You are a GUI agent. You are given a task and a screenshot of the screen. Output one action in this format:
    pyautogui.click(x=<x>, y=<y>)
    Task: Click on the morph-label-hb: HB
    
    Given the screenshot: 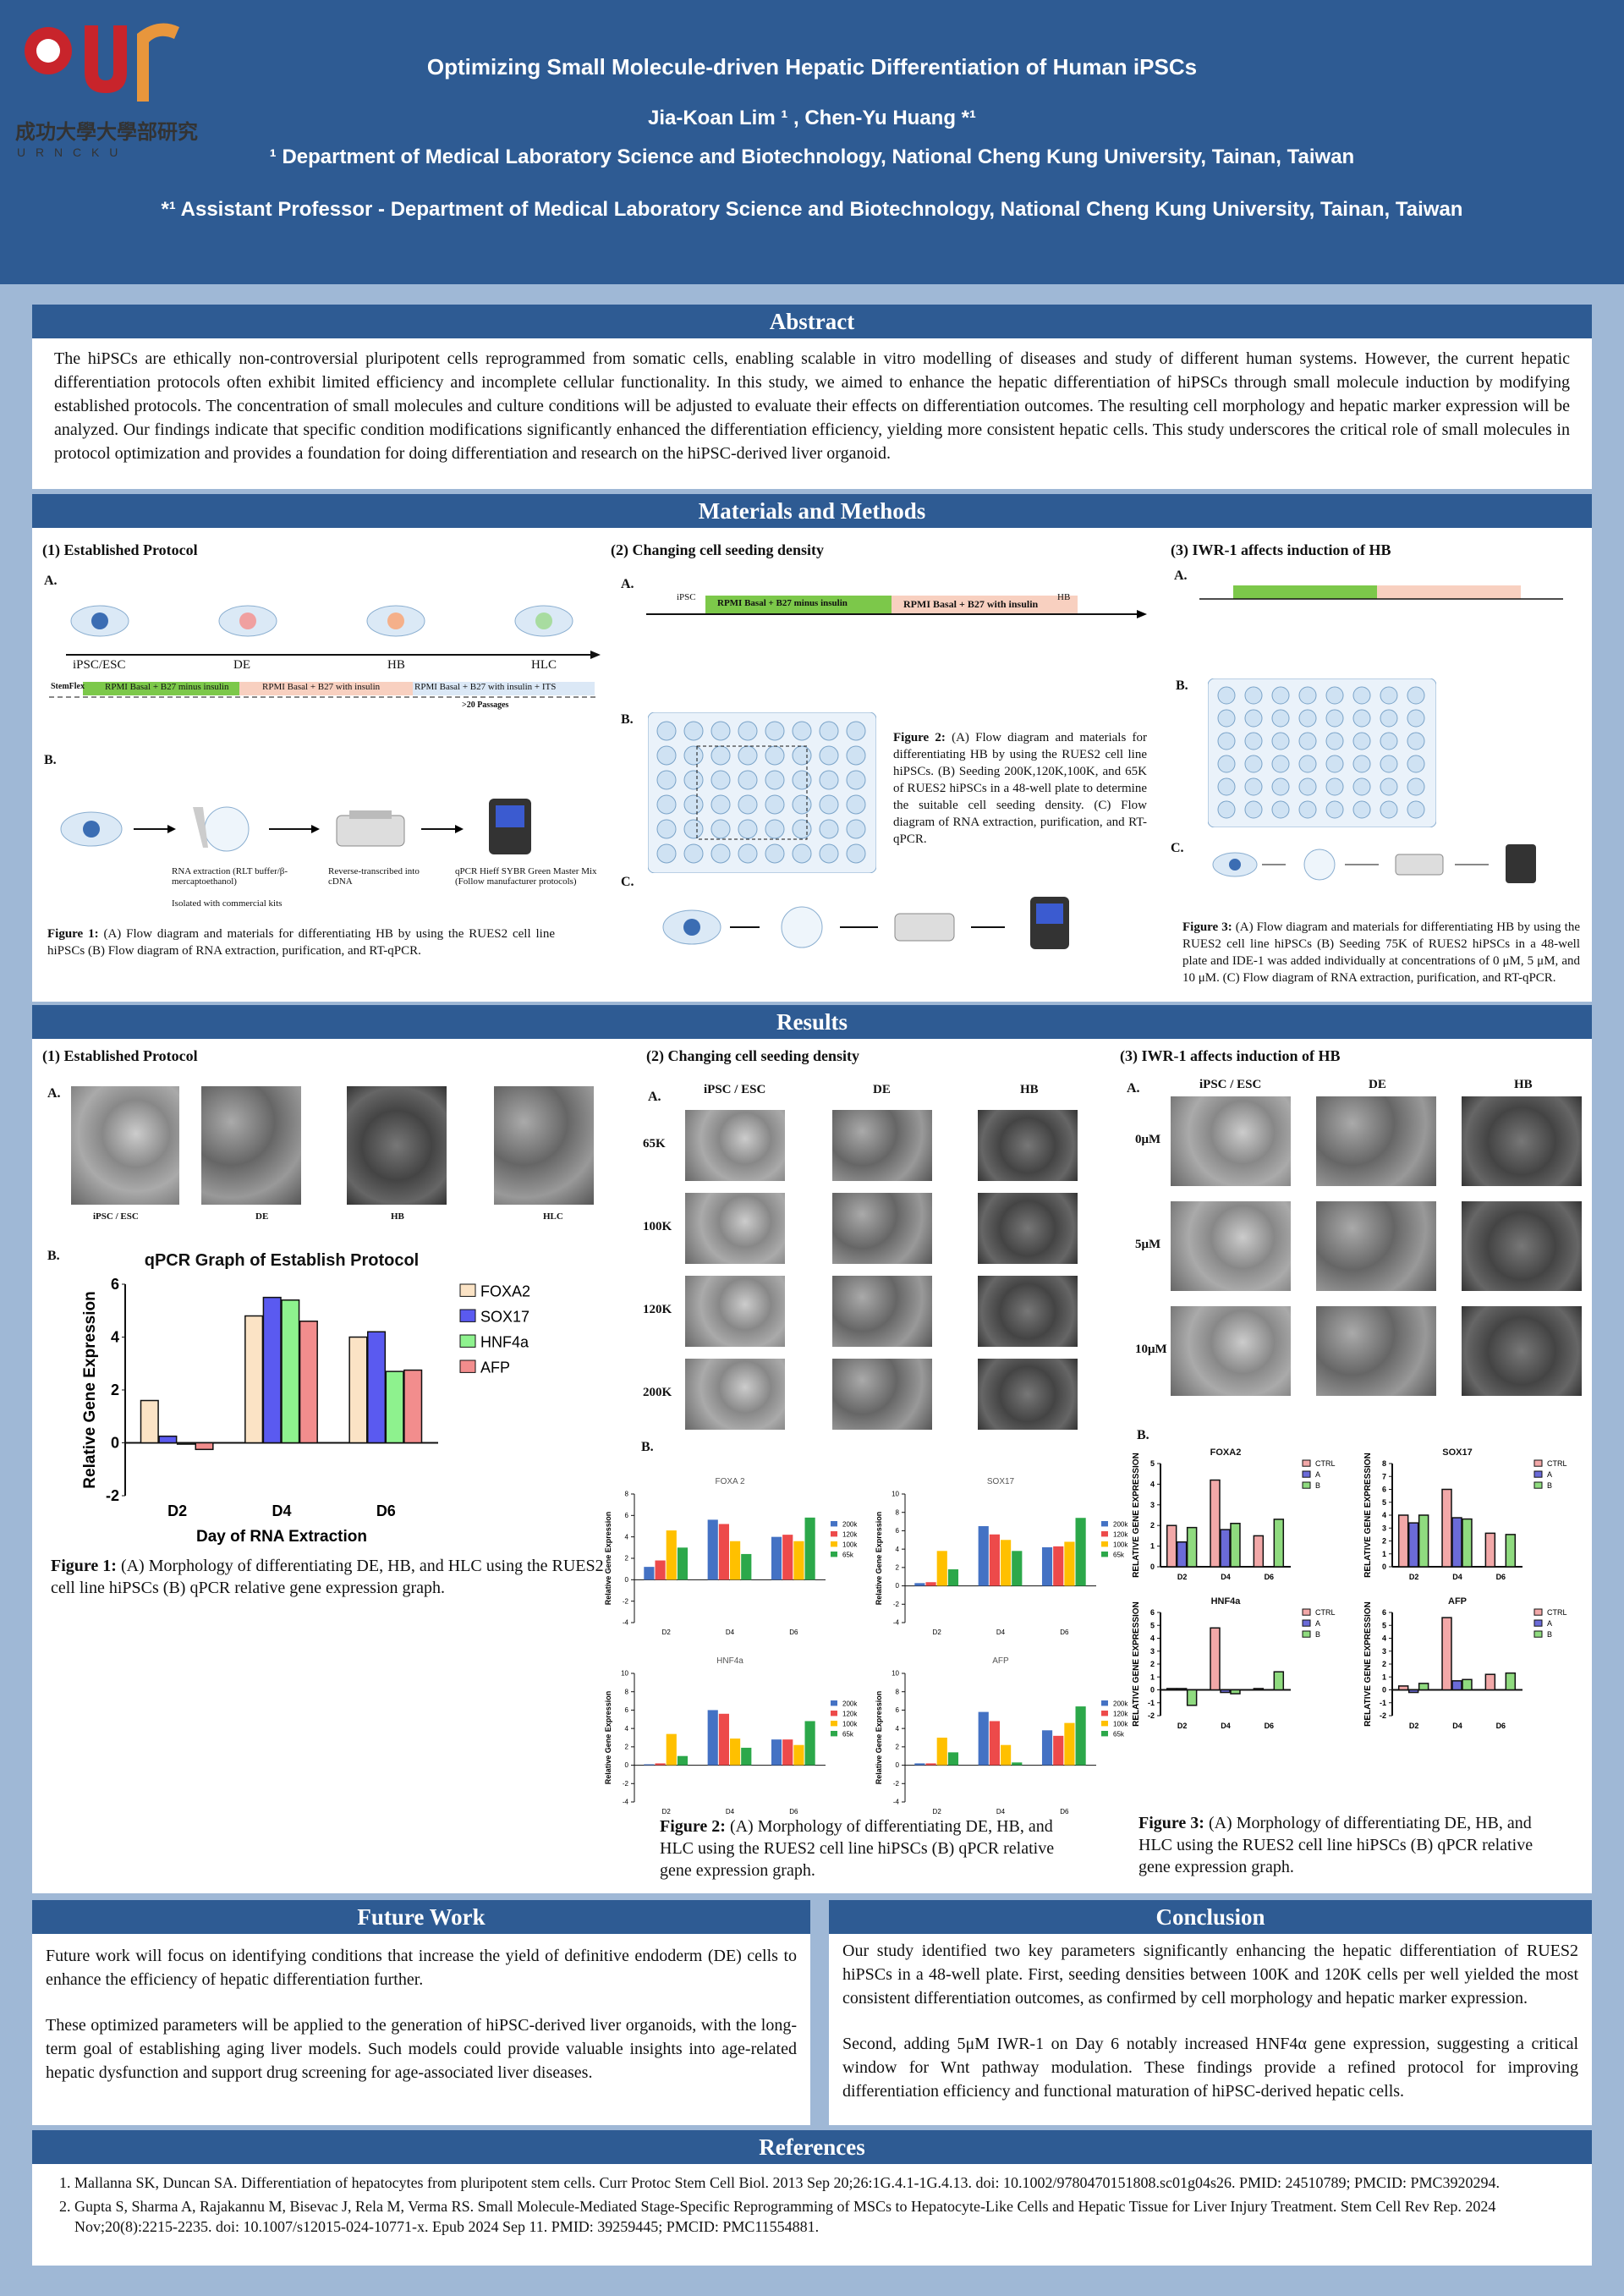 What is the action you would take?
    pyautogui.click(x=398, y=1216)
    